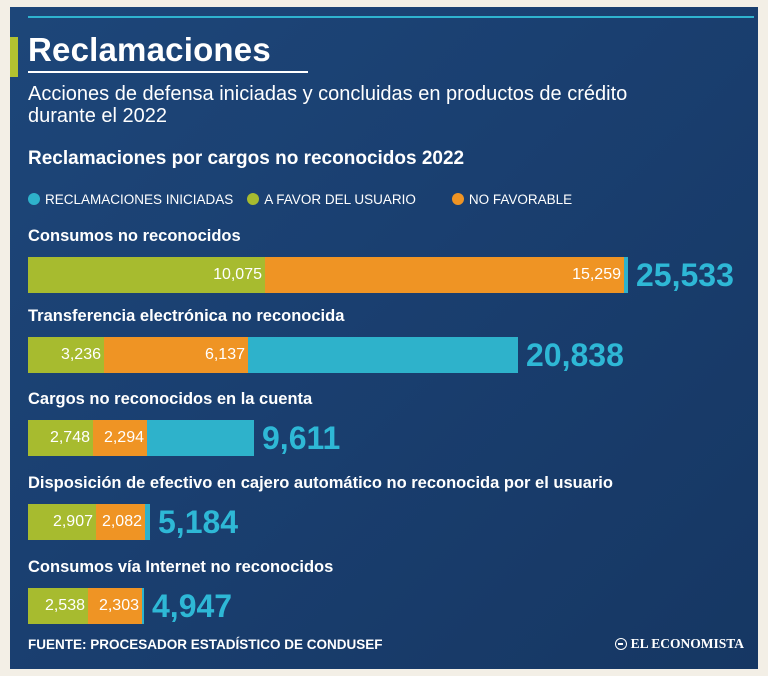 The width and height of the screenshot is (768, 676). What do you see at coordinates (170, 399) in the screenshot?
I see `category-label: Cargos no reconocidos en la cuenta` at bounding box center [170, 399].